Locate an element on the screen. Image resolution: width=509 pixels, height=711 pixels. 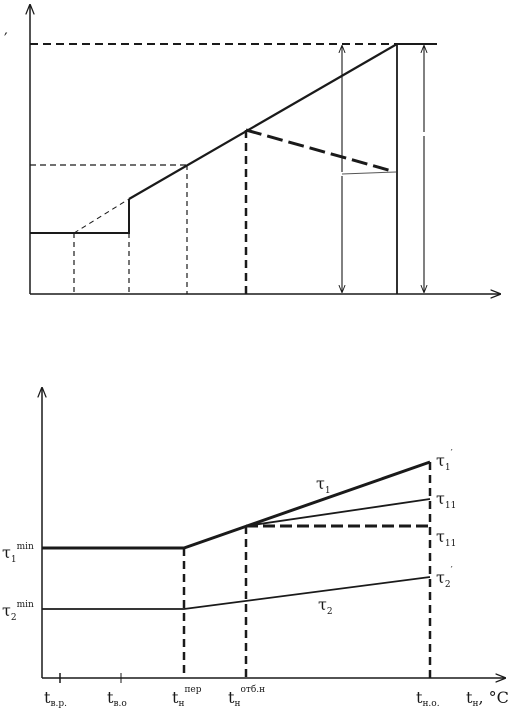
label-tau2-prime: τ2′ is located at coordinates (444, 578).